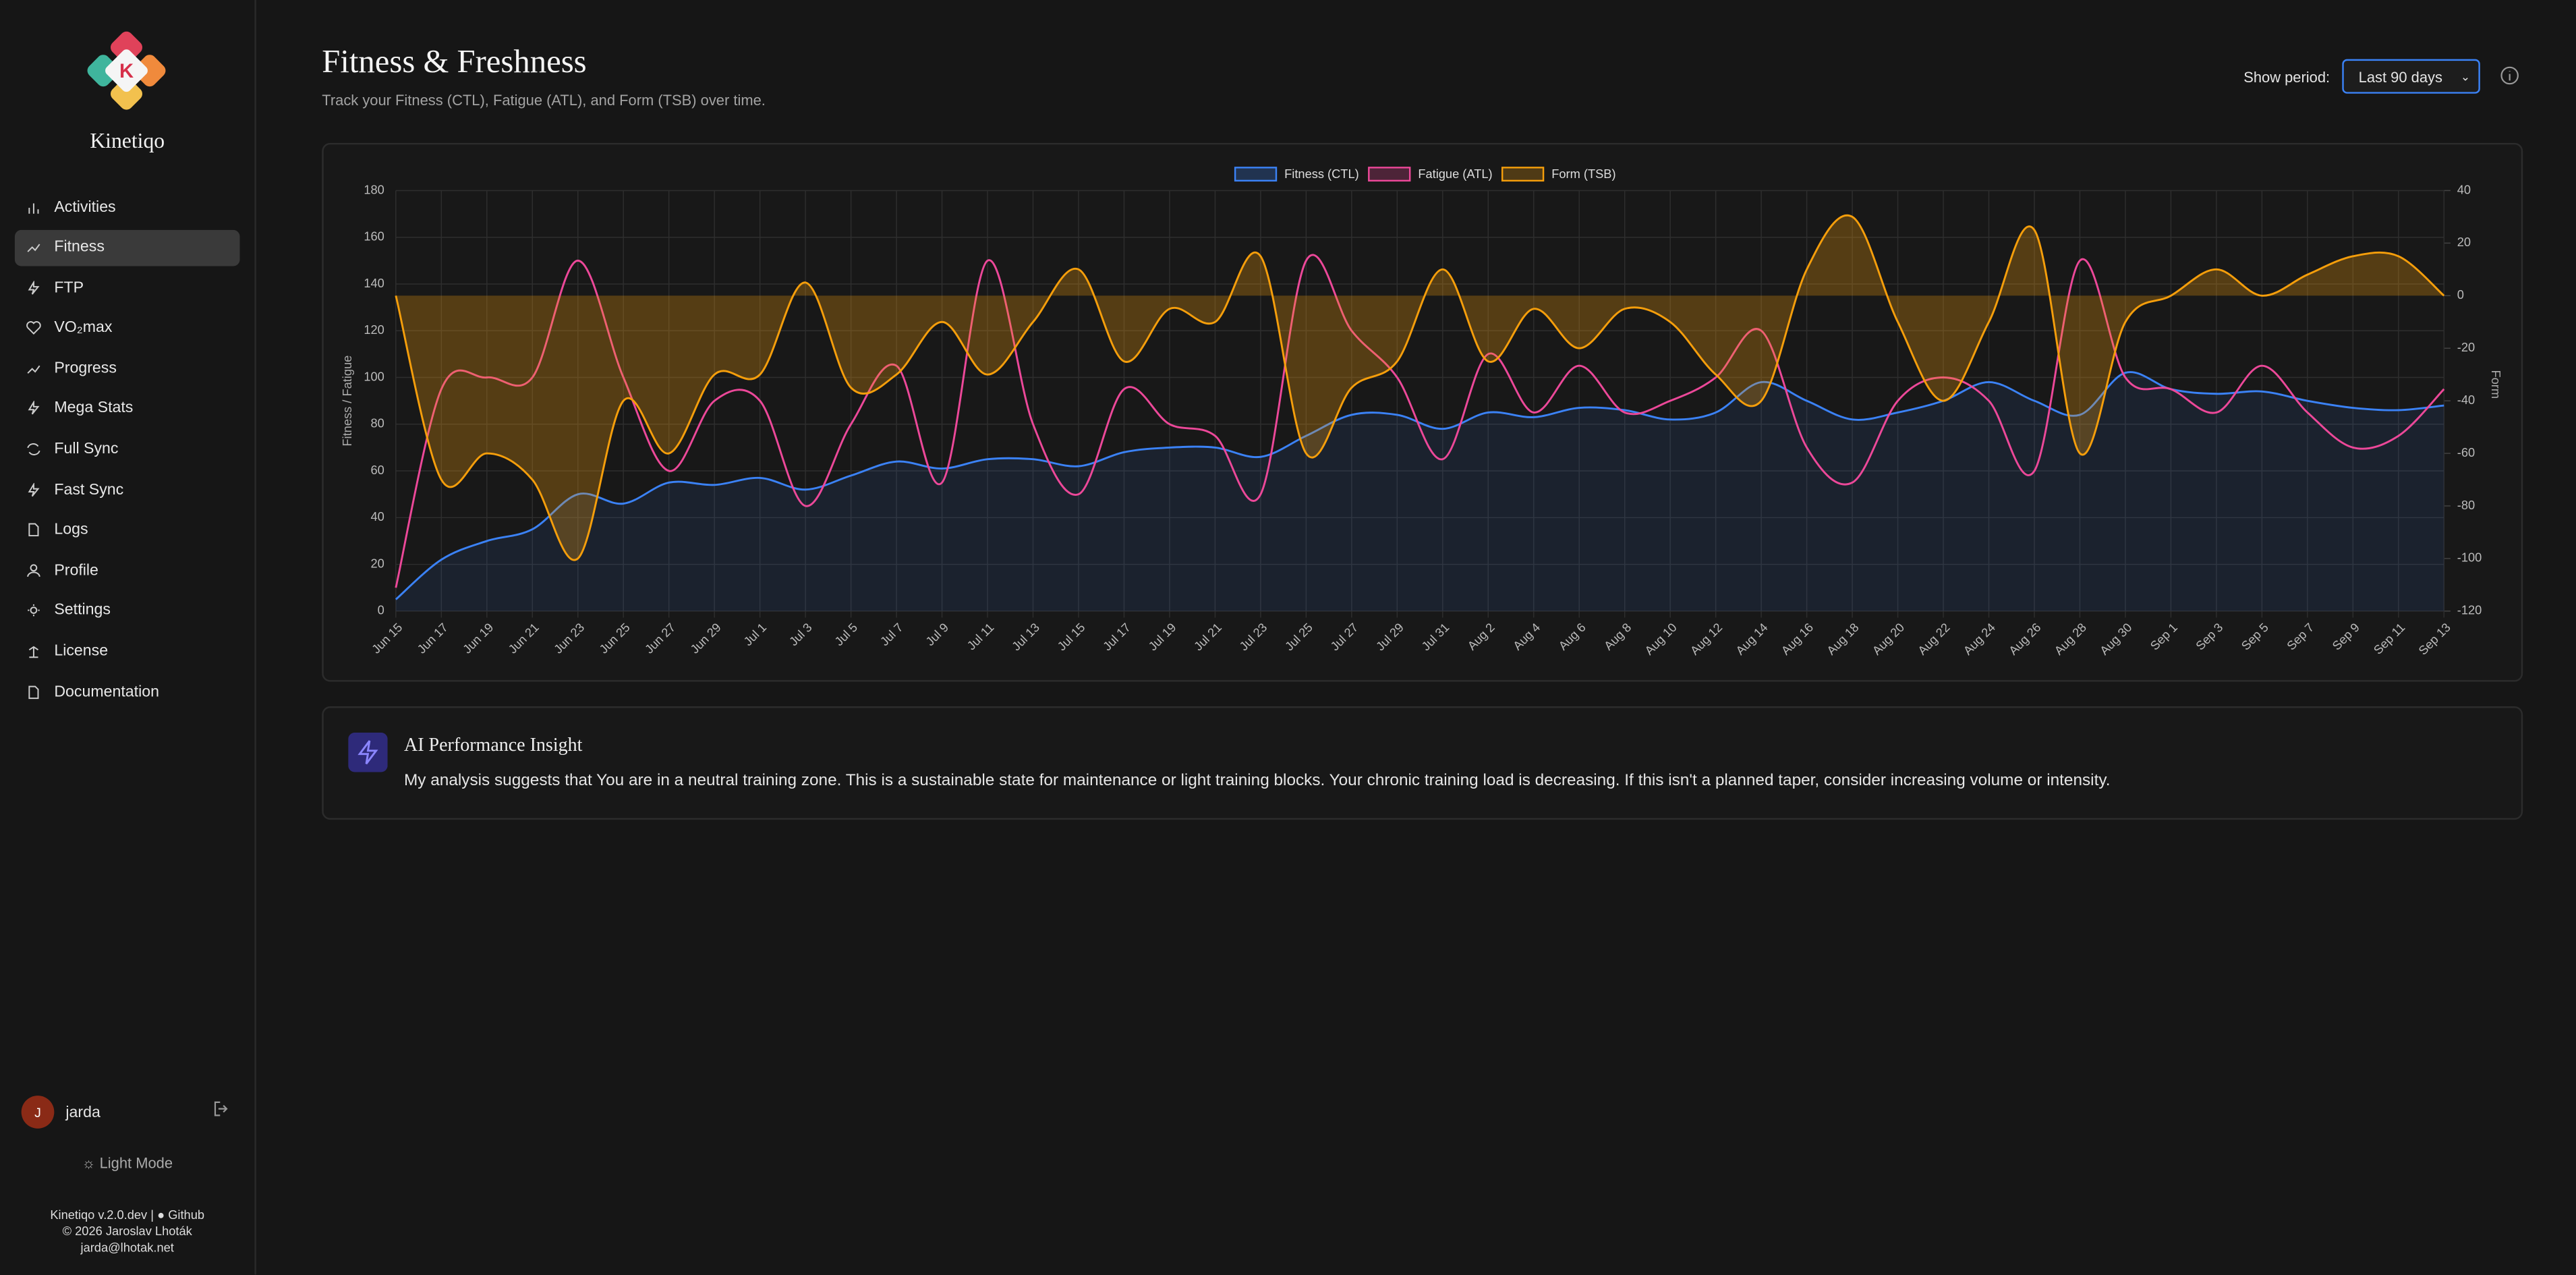  Describe the element at coordinates (127, 651) in the screenshot. I see `nav-item: License` at that location.